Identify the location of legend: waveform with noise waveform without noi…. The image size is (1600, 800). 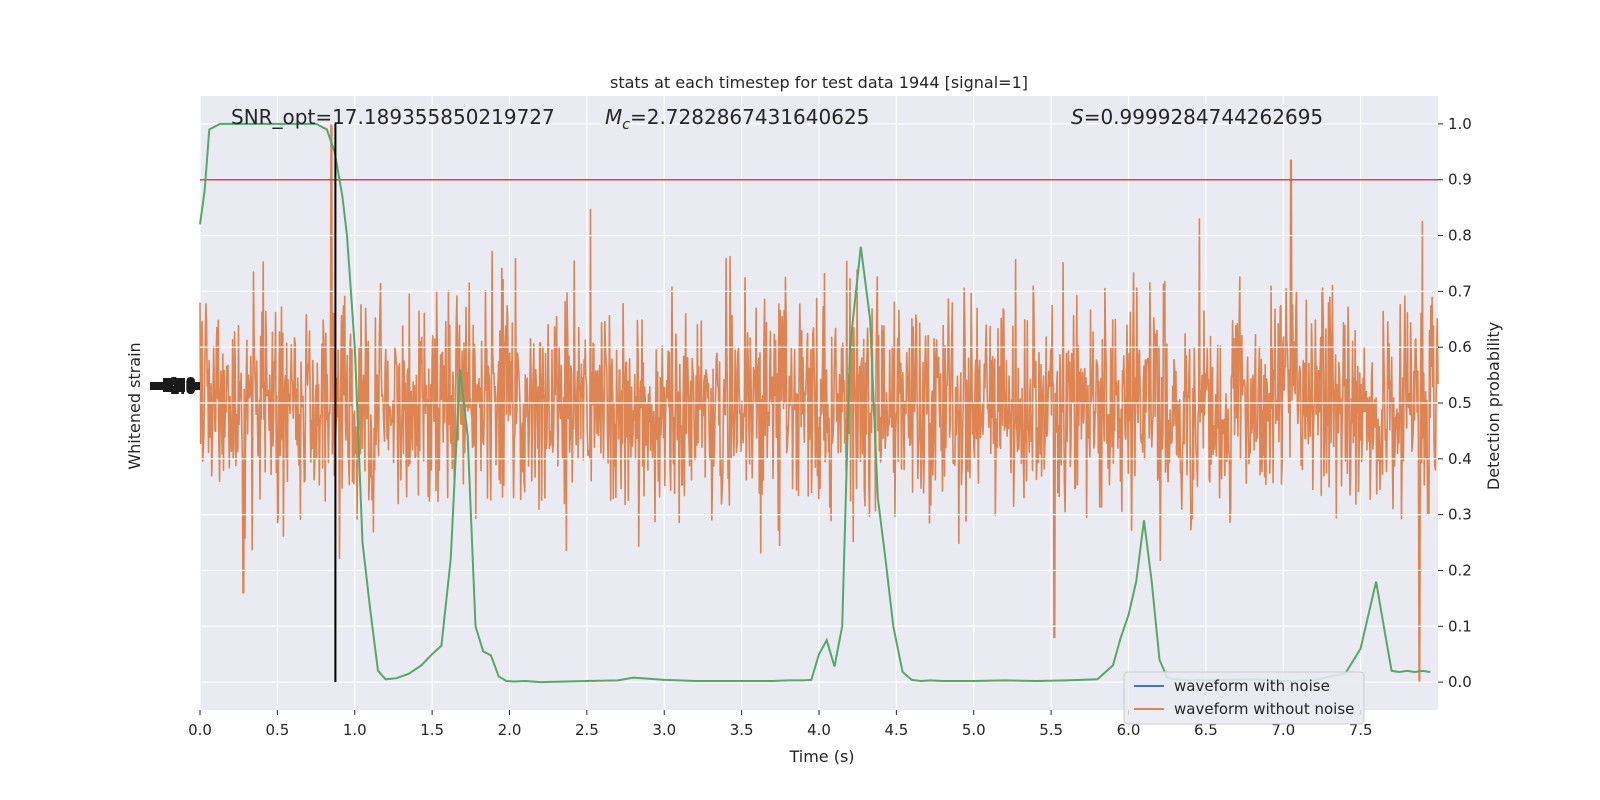
(1244, 698).